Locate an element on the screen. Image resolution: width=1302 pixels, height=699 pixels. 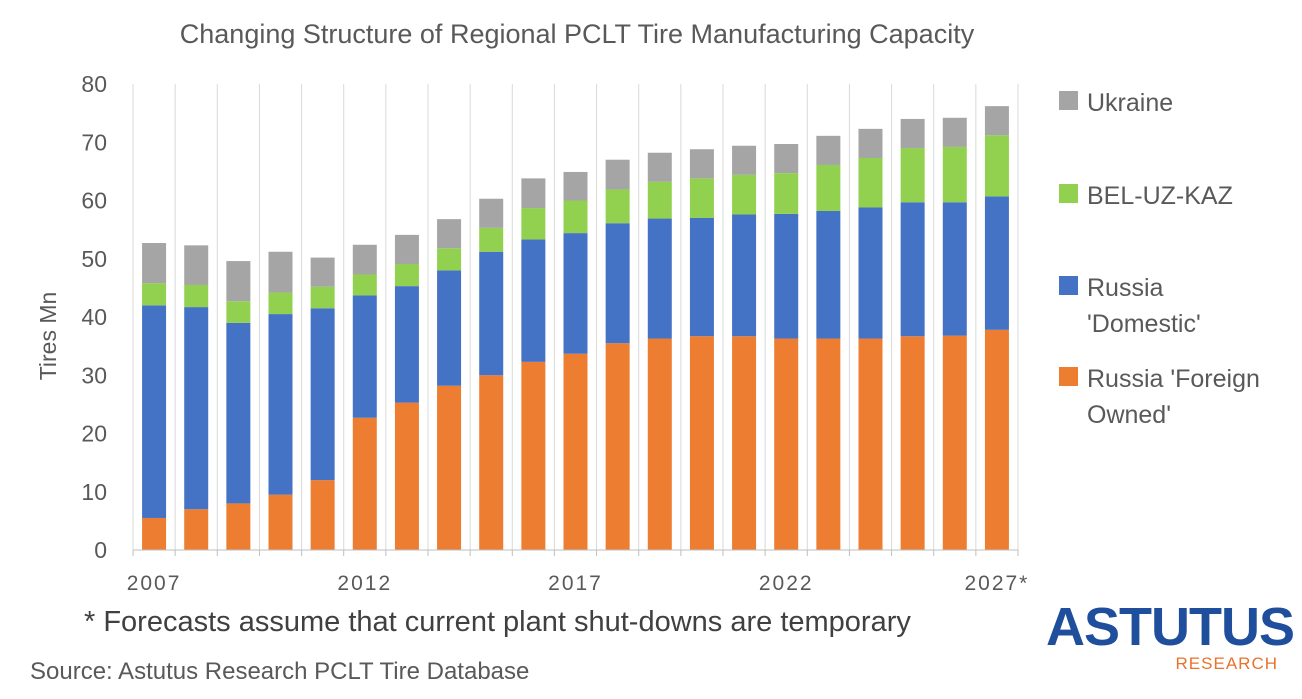
x-tick-label: 2022 is located at coordinates (786, 583).